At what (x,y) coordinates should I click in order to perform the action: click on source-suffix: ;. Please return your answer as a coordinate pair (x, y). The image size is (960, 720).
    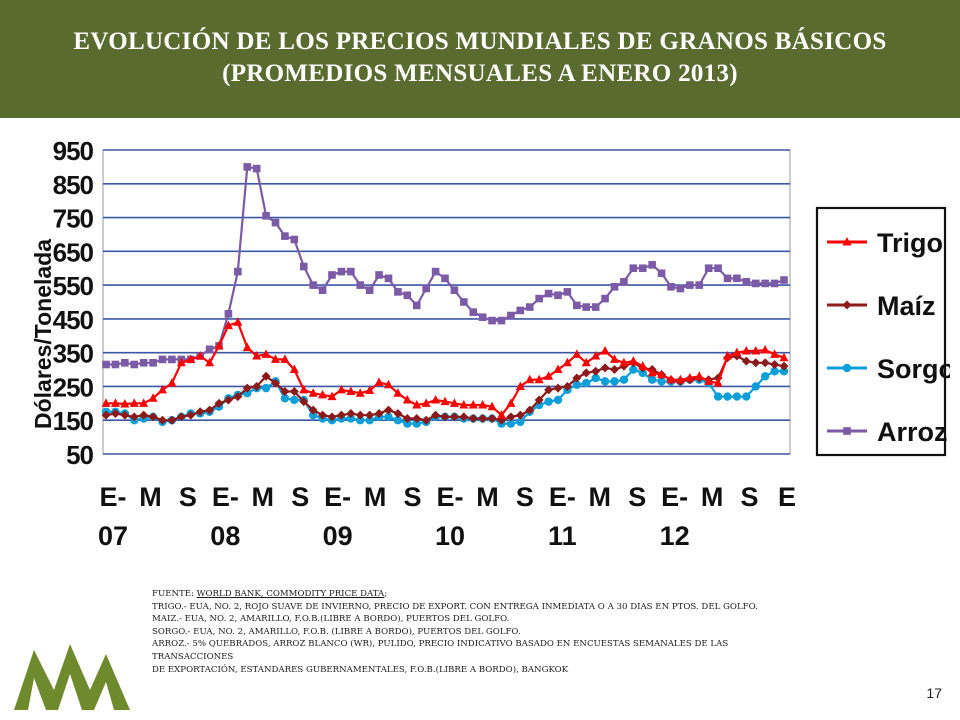
    Looking at the image, I should click on (386, 594).